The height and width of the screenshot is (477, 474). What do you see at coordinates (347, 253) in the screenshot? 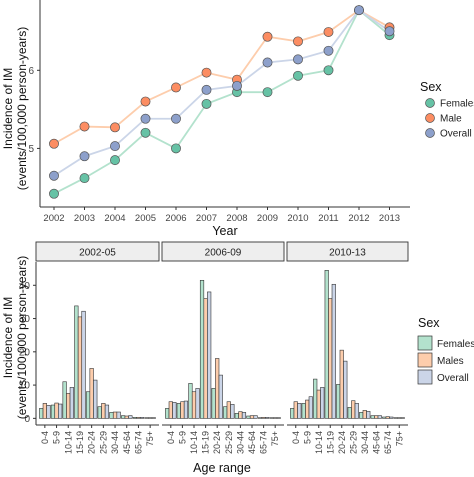
I see `facet-strip-label: 2010-13` at bounding box center [347, 253].